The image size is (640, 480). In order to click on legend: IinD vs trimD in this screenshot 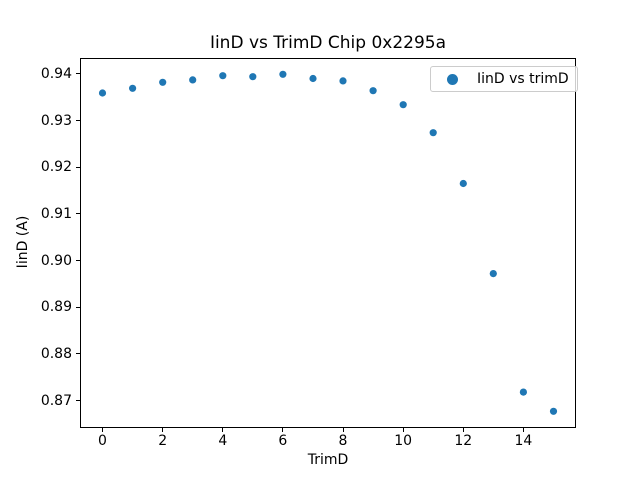, I will do `click(504, 79)`.